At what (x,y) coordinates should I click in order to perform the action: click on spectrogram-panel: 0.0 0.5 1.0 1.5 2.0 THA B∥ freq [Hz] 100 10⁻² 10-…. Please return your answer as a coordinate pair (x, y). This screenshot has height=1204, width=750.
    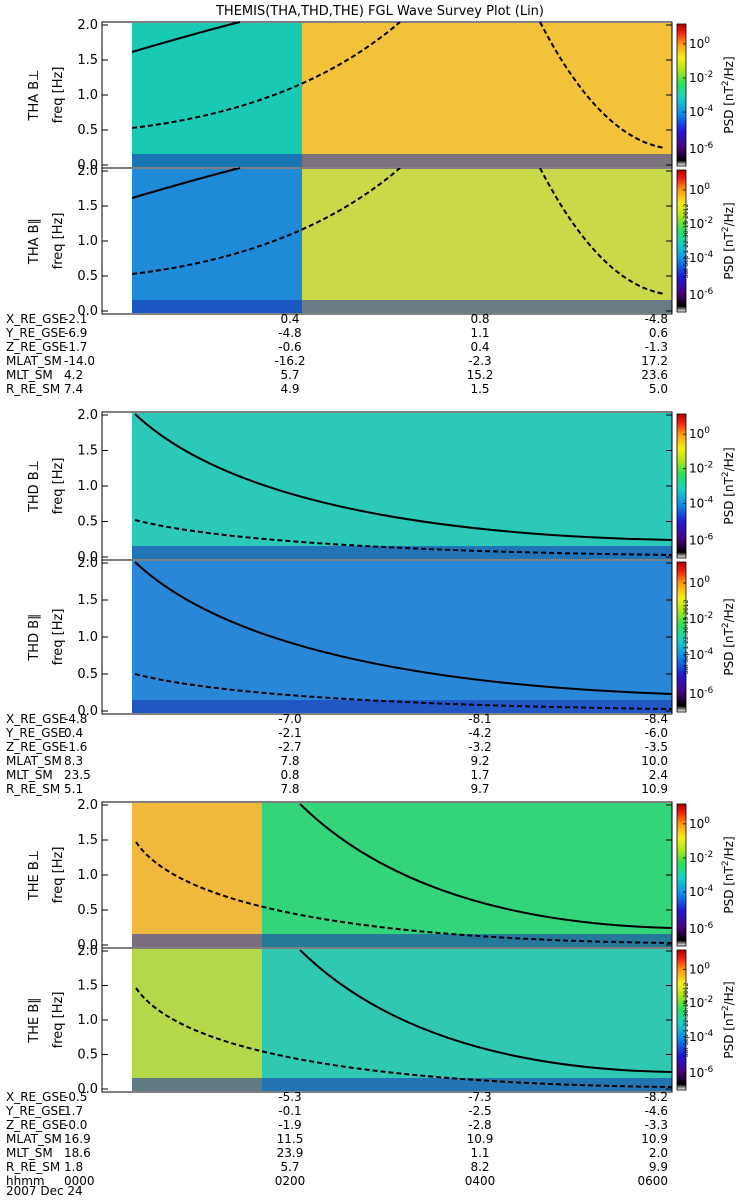
    Looking at the image, I should click on (381, 241).